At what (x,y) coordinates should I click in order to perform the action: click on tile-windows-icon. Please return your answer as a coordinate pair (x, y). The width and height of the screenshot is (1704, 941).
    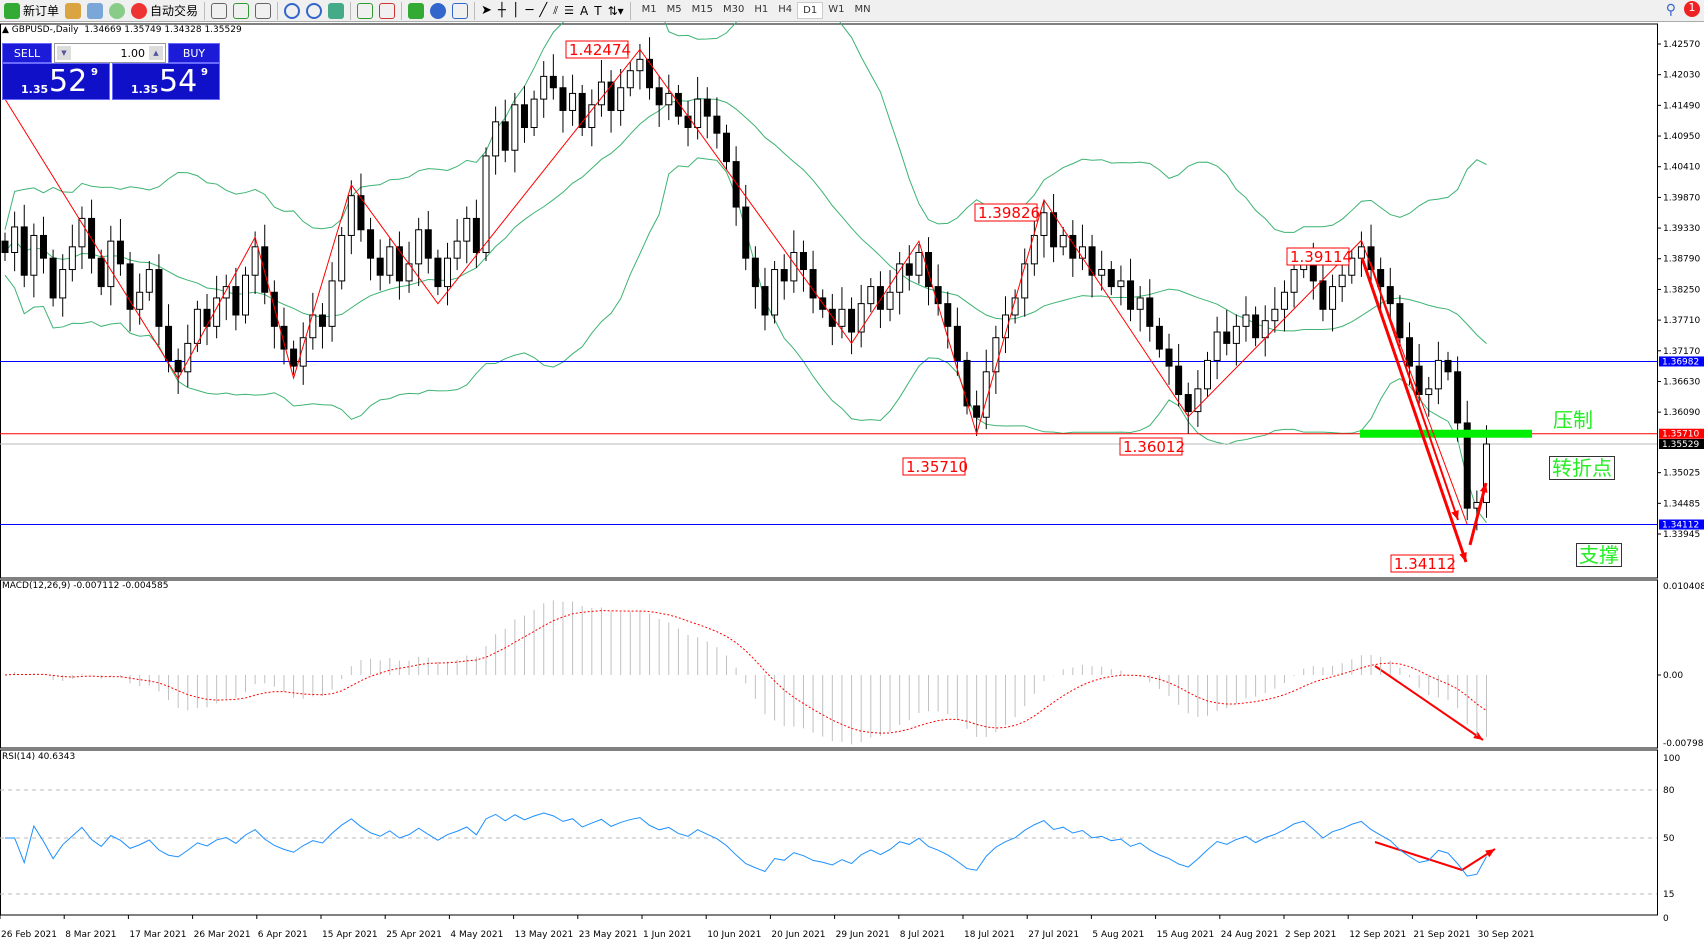
    Looking at the image, I should click on (336, 10).